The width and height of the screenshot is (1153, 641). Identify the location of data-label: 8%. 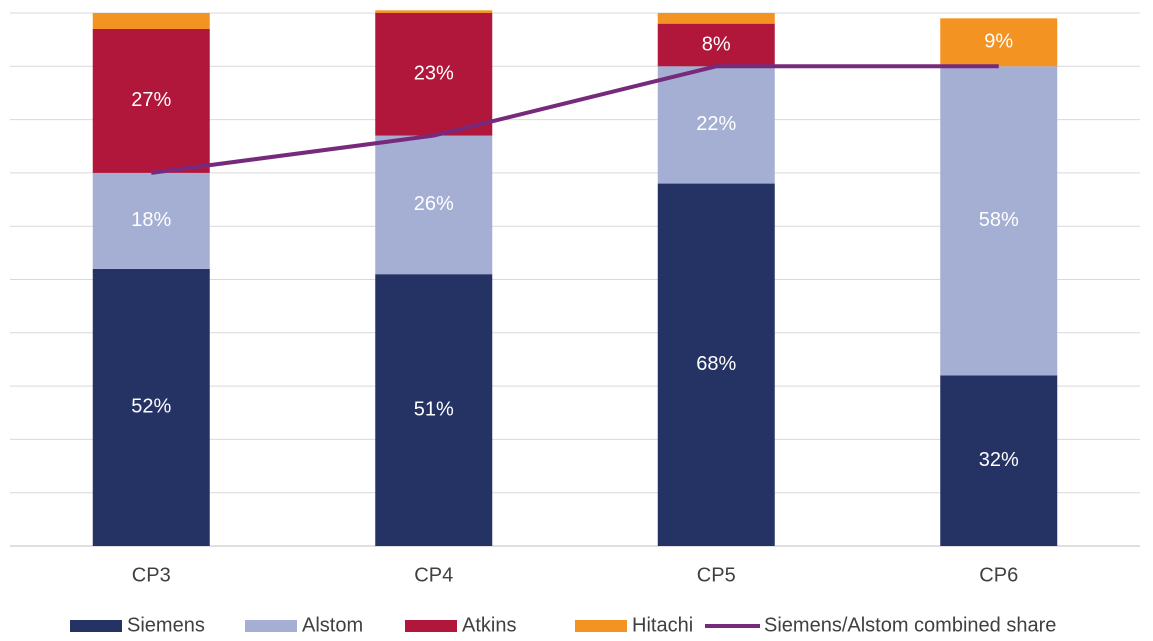
(716, 44).